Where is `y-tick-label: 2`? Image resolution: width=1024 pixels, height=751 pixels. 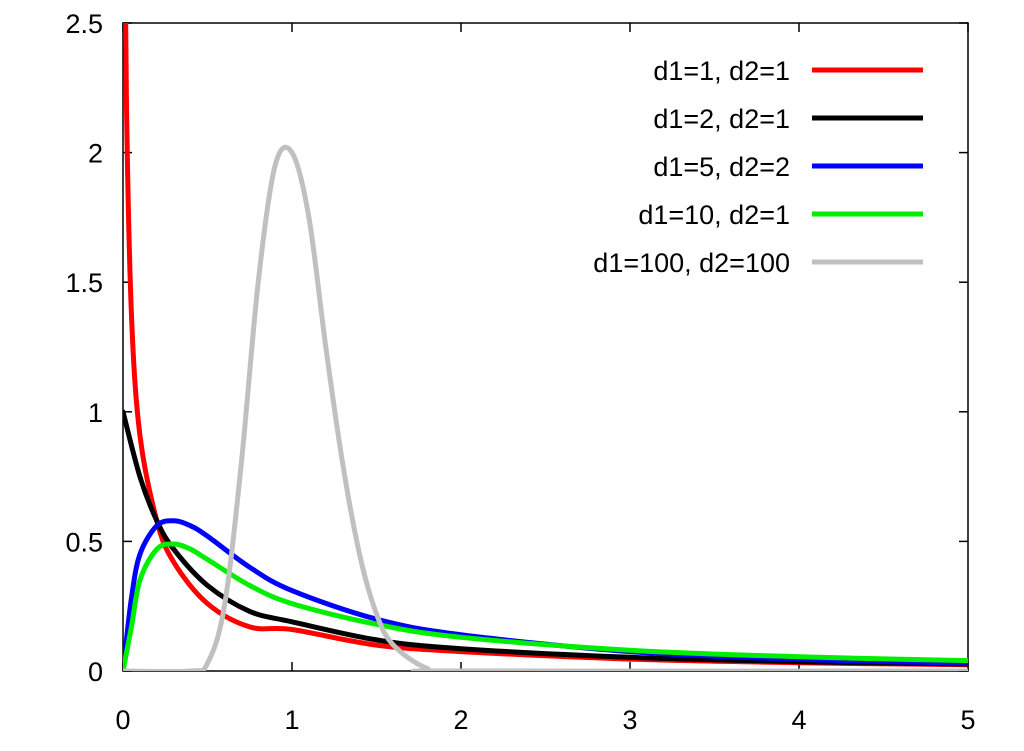 y-tick-label: 2 is located at coordinates (95, 154).